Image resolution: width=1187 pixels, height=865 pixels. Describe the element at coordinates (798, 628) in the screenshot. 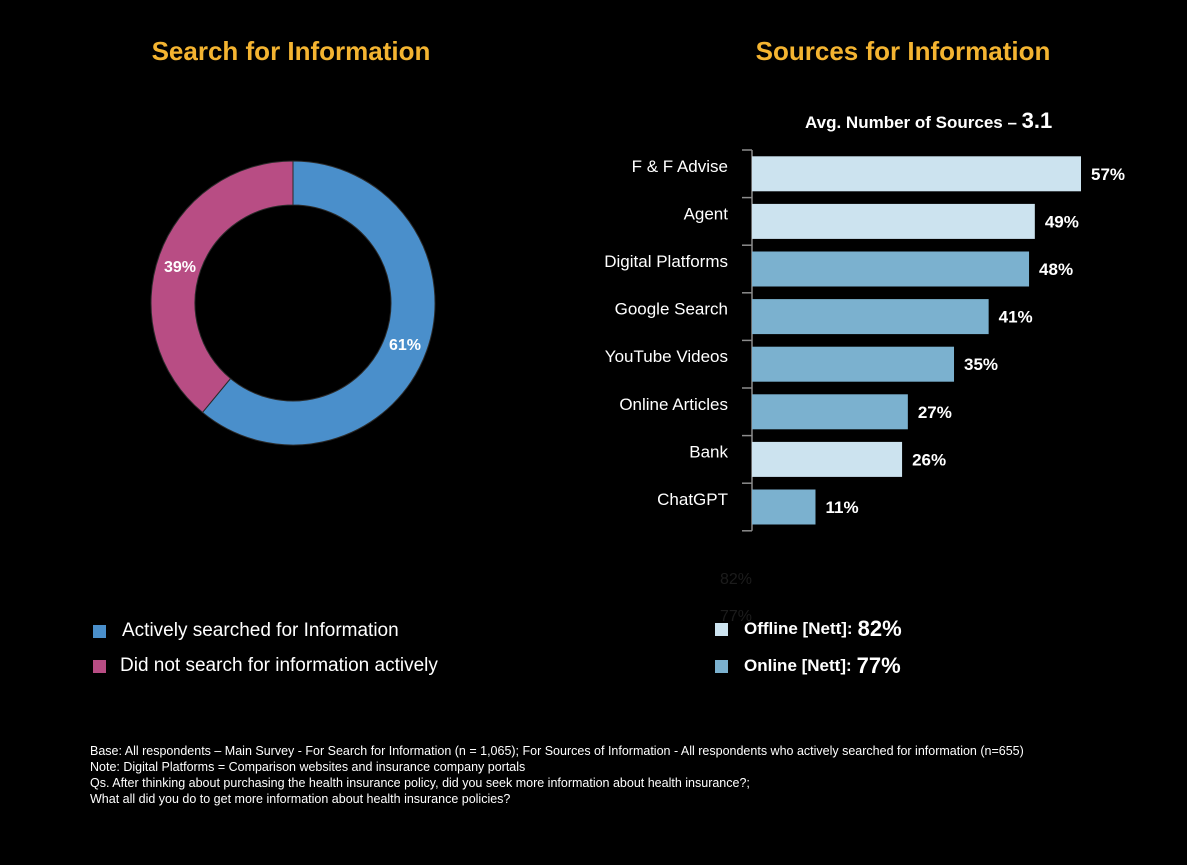

I see `legend-label: Offline [Nett]:` at that location.